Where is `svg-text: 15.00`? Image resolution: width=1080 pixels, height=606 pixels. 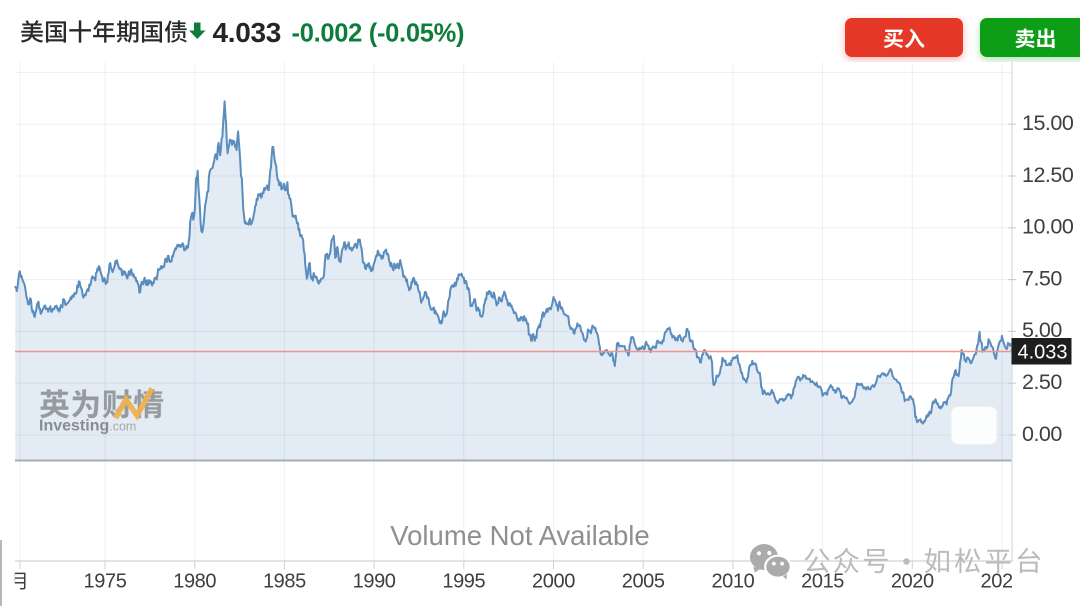
svg-text: 15.00 is located at coordinates (1048, 123).